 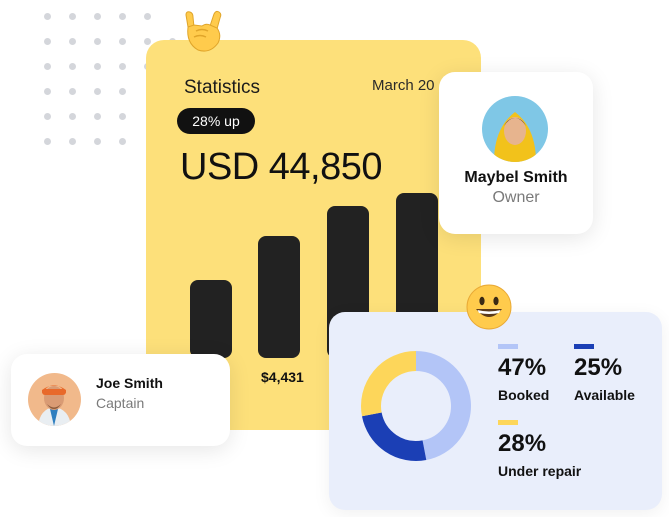 What do you see at coordinates (394, 436) in the screenshot?
I see `donut-slice-available` at bounding box center [394, 436].